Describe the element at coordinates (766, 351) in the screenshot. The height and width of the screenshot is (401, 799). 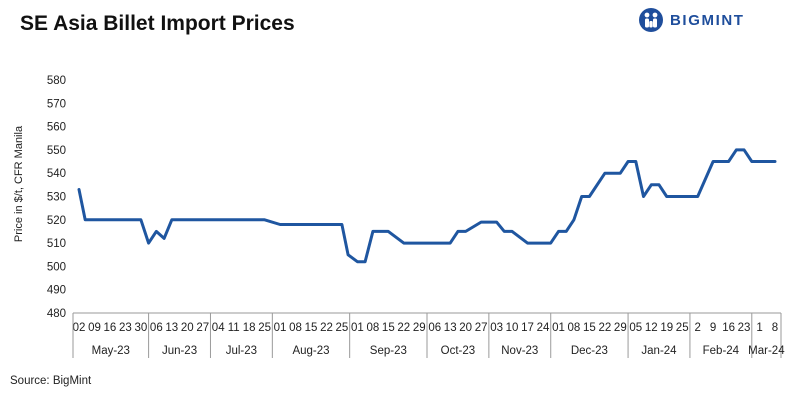
I see `month-label: Mar-24` at that location.